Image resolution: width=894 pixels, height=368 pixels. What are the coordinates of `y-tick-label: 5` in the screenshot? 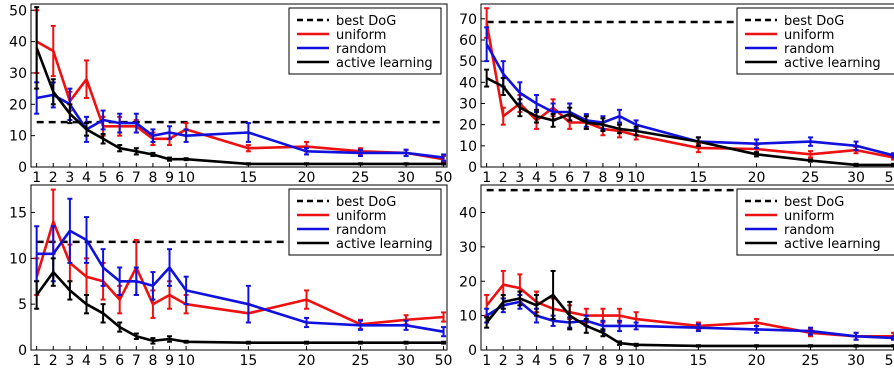 It's located at (22, 305).